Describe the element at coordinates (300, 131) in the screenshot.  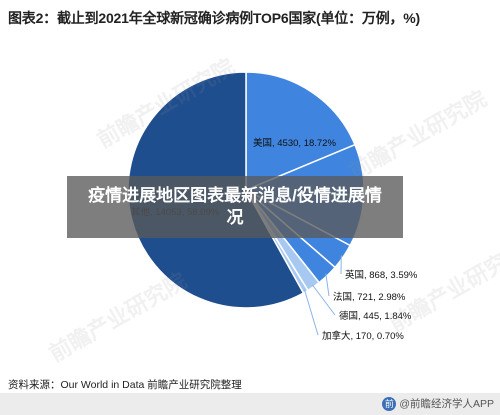
I see `pie-slice-美国` at that location.